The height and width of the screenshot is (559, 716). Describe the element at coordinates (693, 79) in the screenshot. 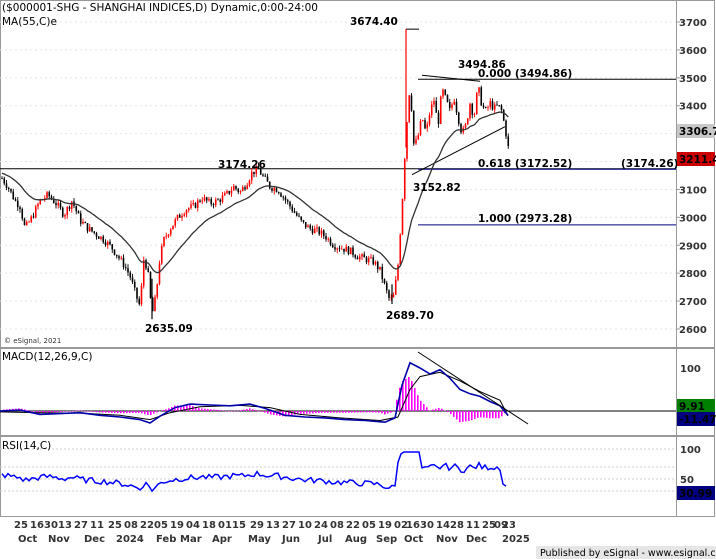

I see `price-tick-label: 3500` at that location.